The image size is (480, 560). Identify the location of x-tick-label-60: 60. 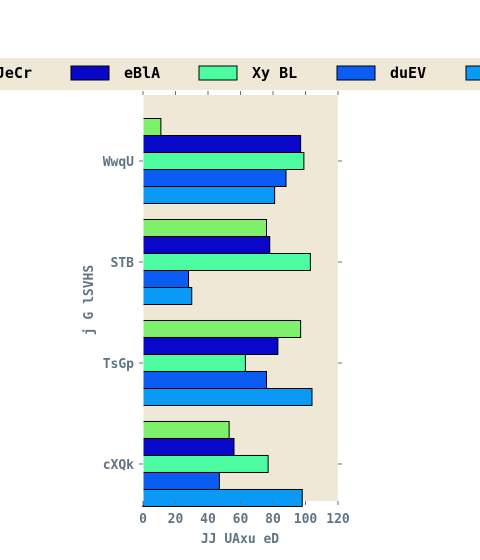
(241, 519).